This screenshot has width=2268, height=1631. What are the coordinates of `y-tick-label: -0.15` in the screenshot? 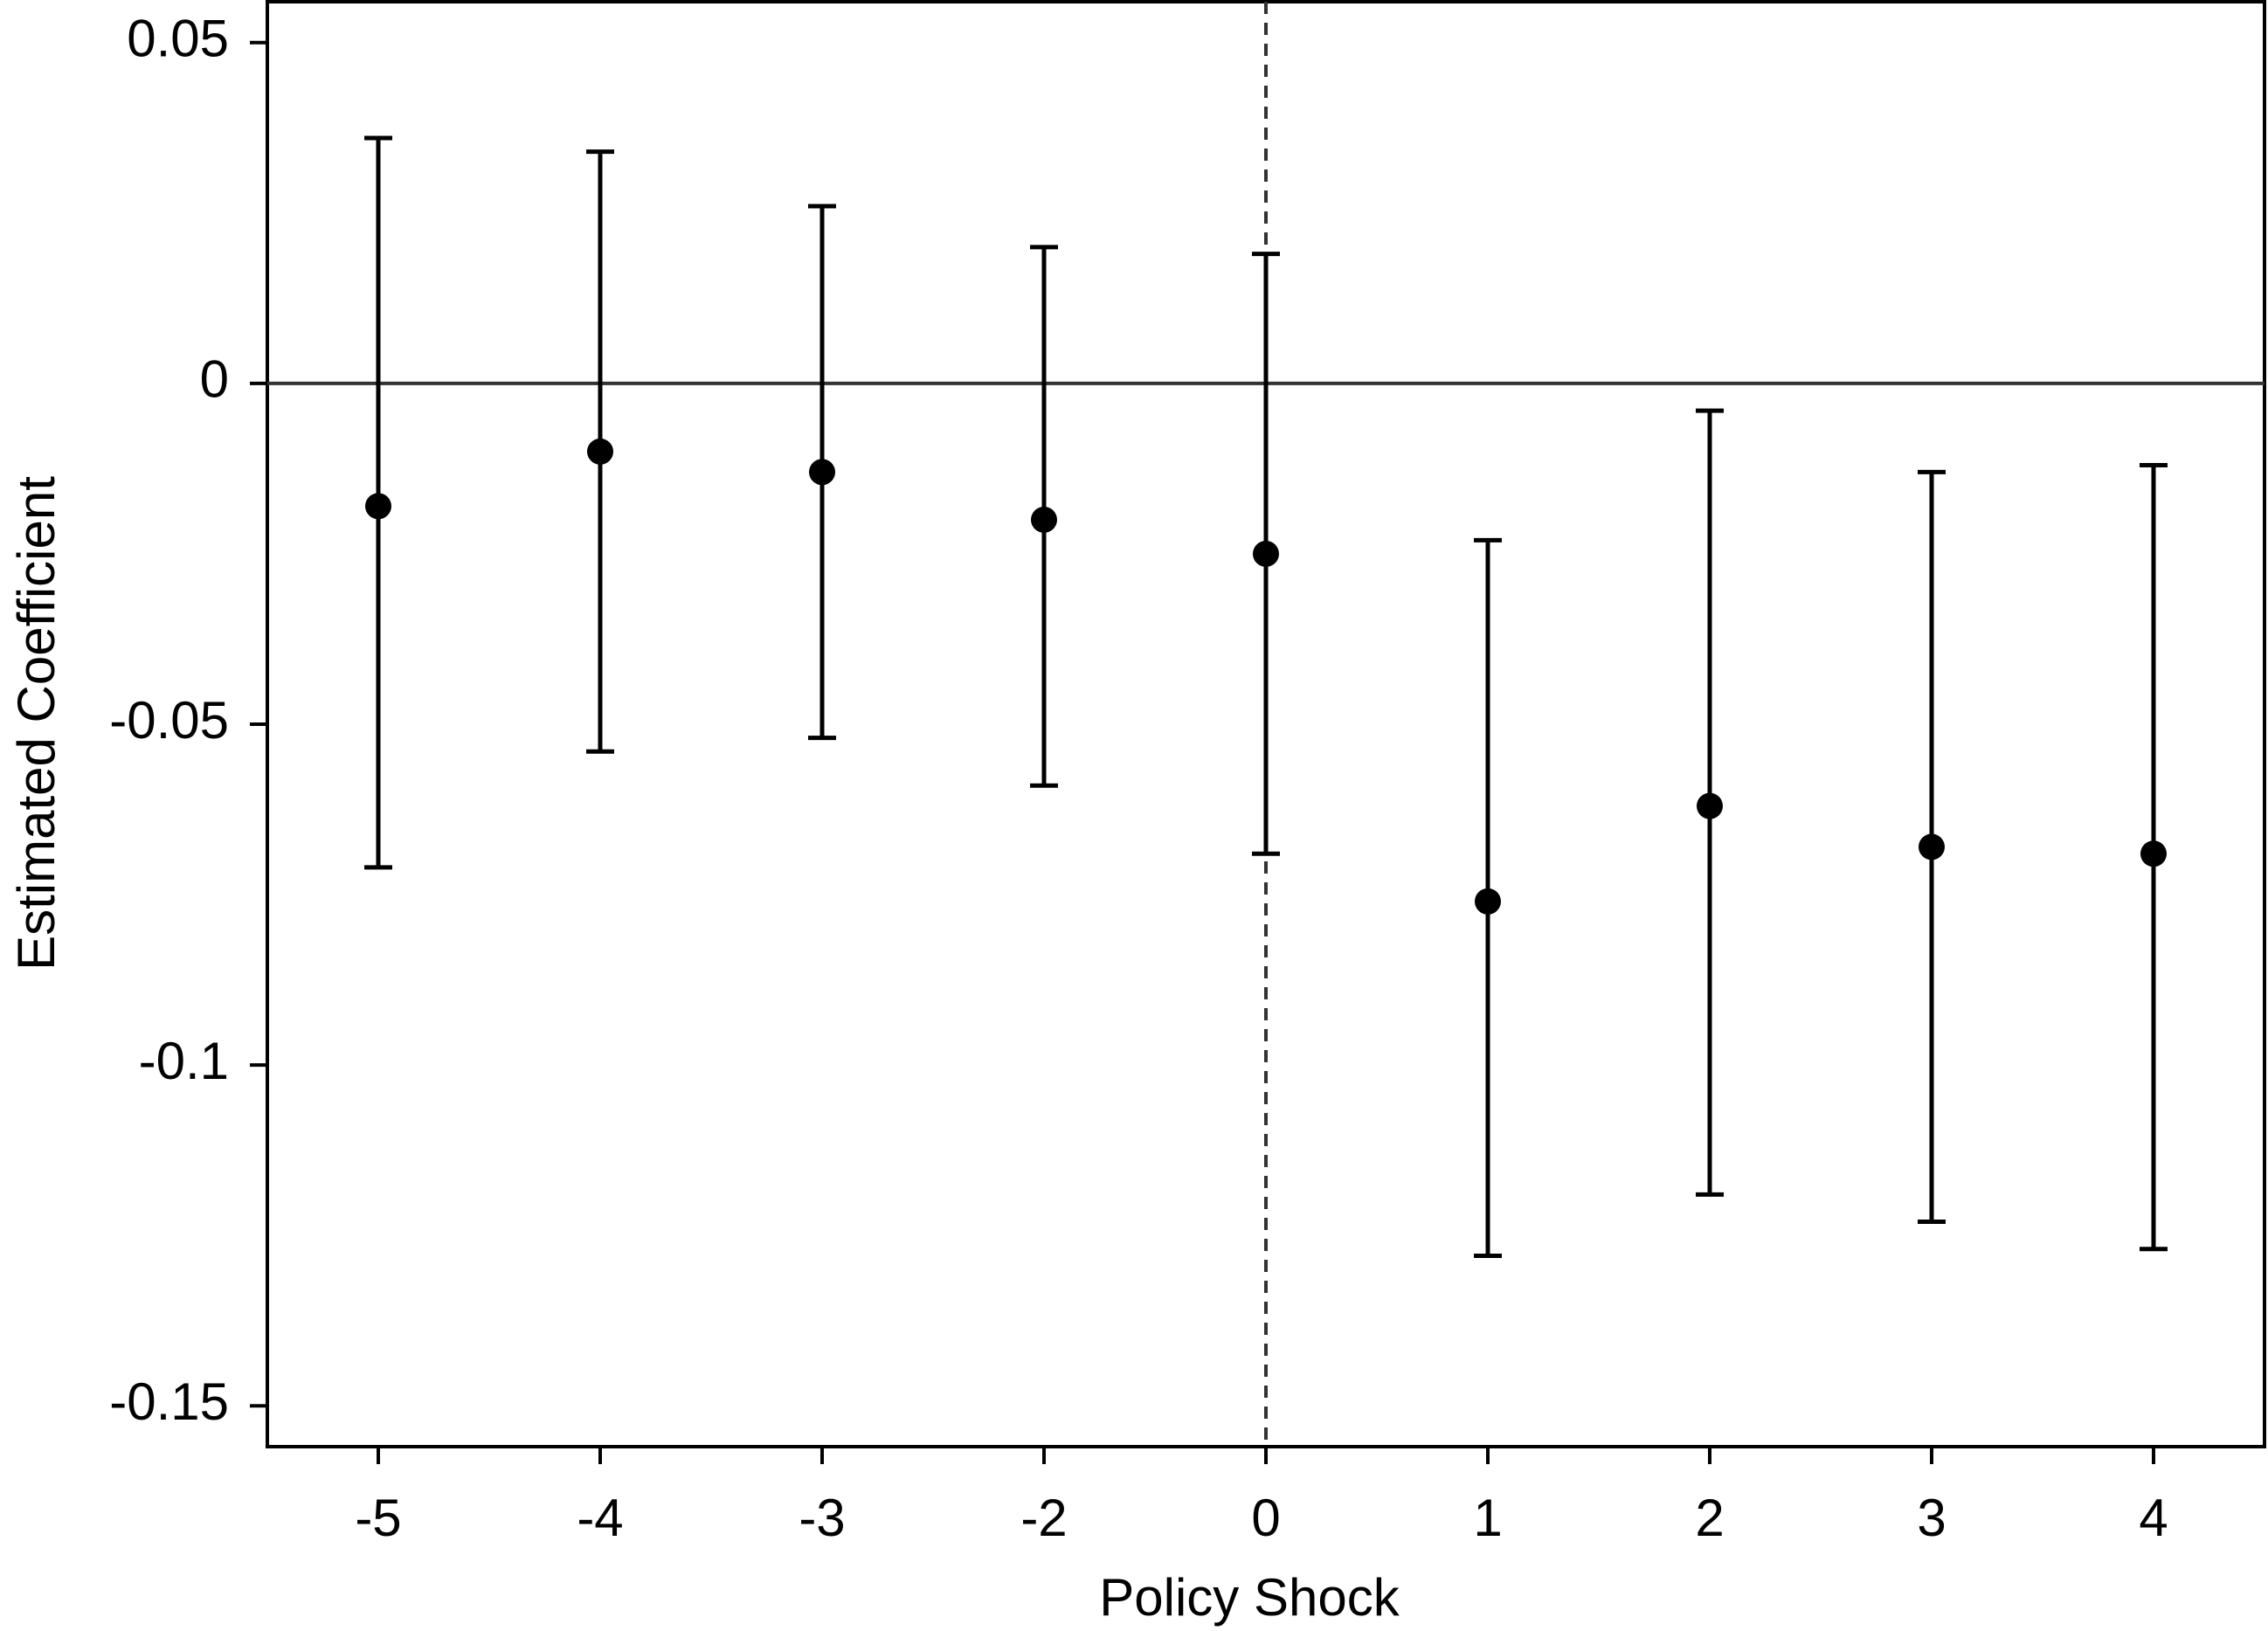 It's located at (169, 1402).